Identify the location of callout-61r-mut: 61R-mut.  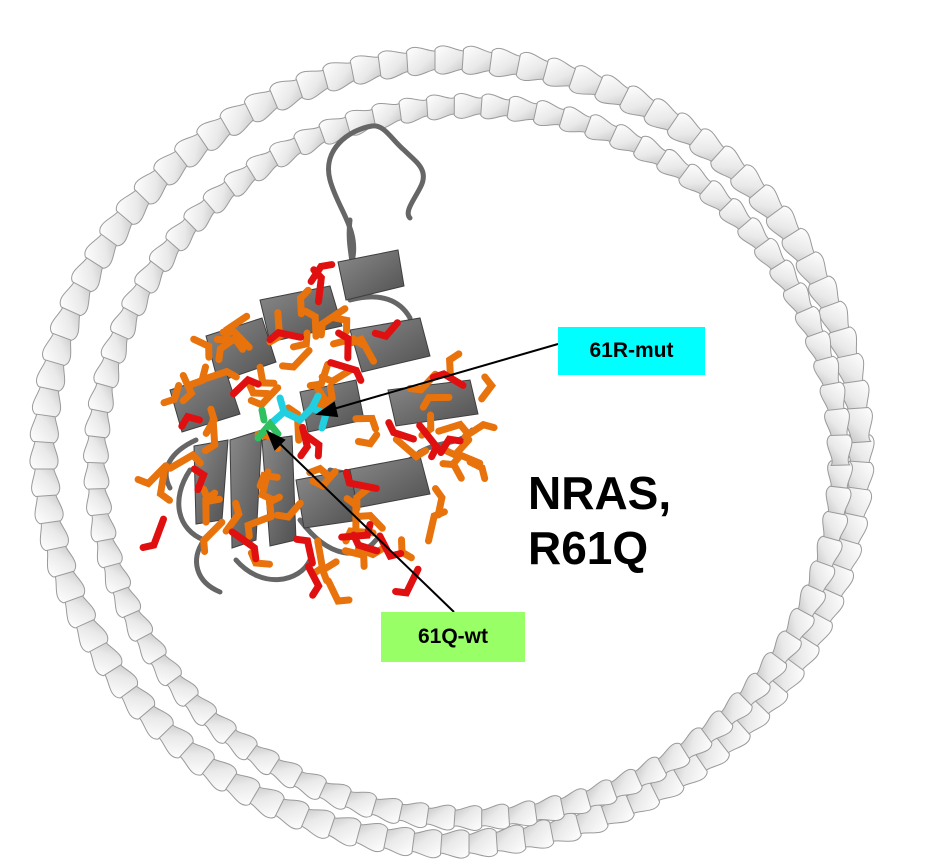
(631, 351).